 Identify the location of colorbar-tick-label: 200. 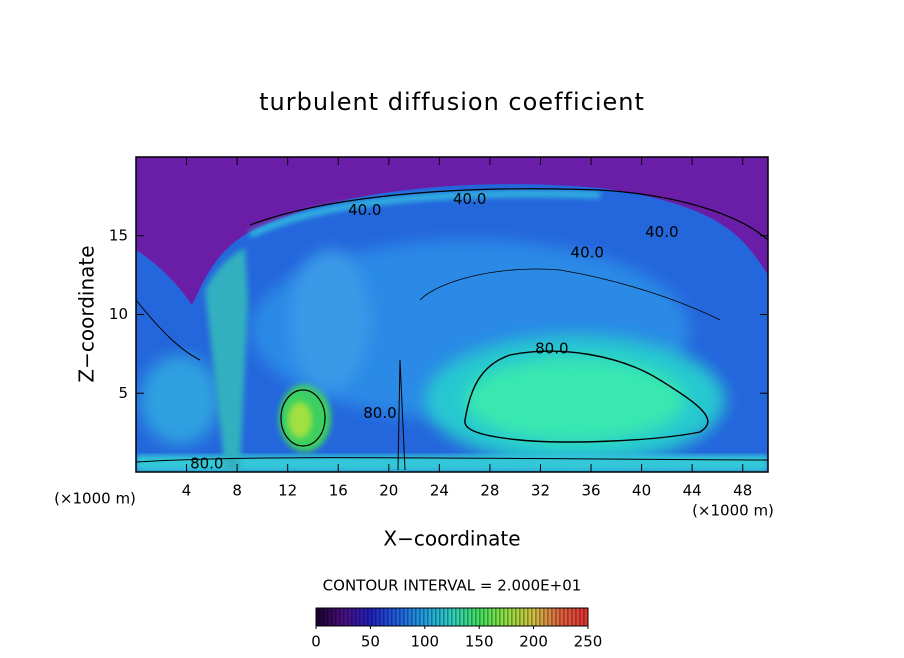
(533, 642).